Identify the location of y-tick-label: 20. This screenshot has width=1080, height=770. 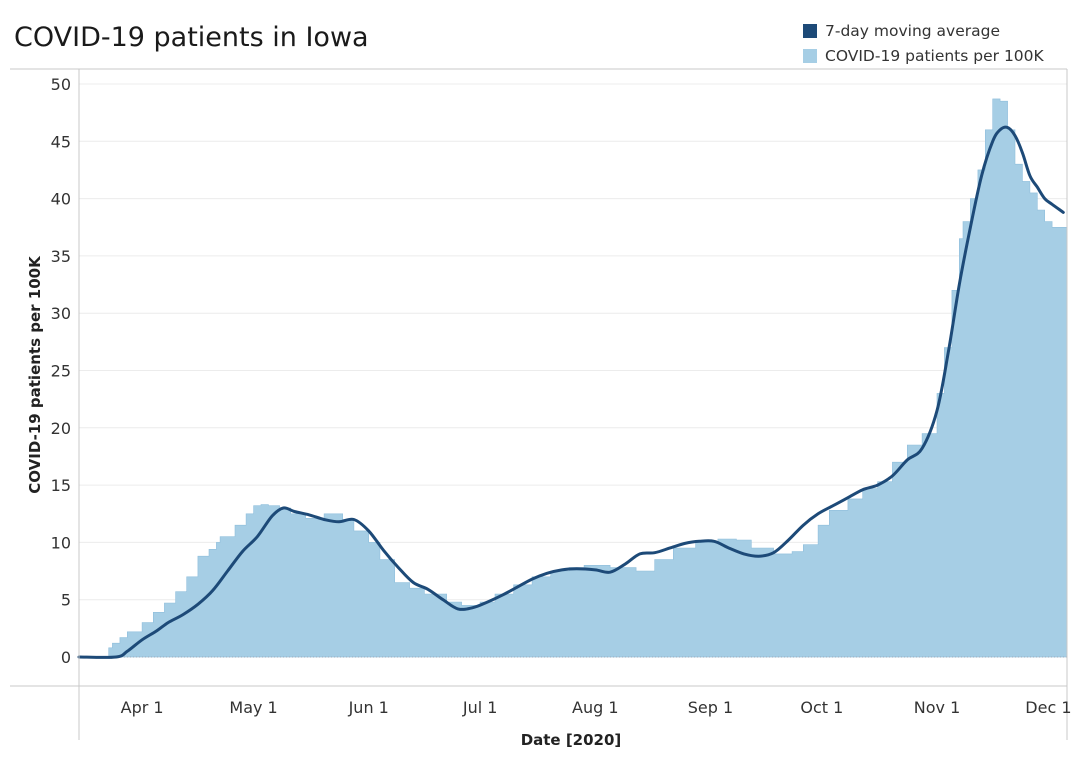
(61, 428).